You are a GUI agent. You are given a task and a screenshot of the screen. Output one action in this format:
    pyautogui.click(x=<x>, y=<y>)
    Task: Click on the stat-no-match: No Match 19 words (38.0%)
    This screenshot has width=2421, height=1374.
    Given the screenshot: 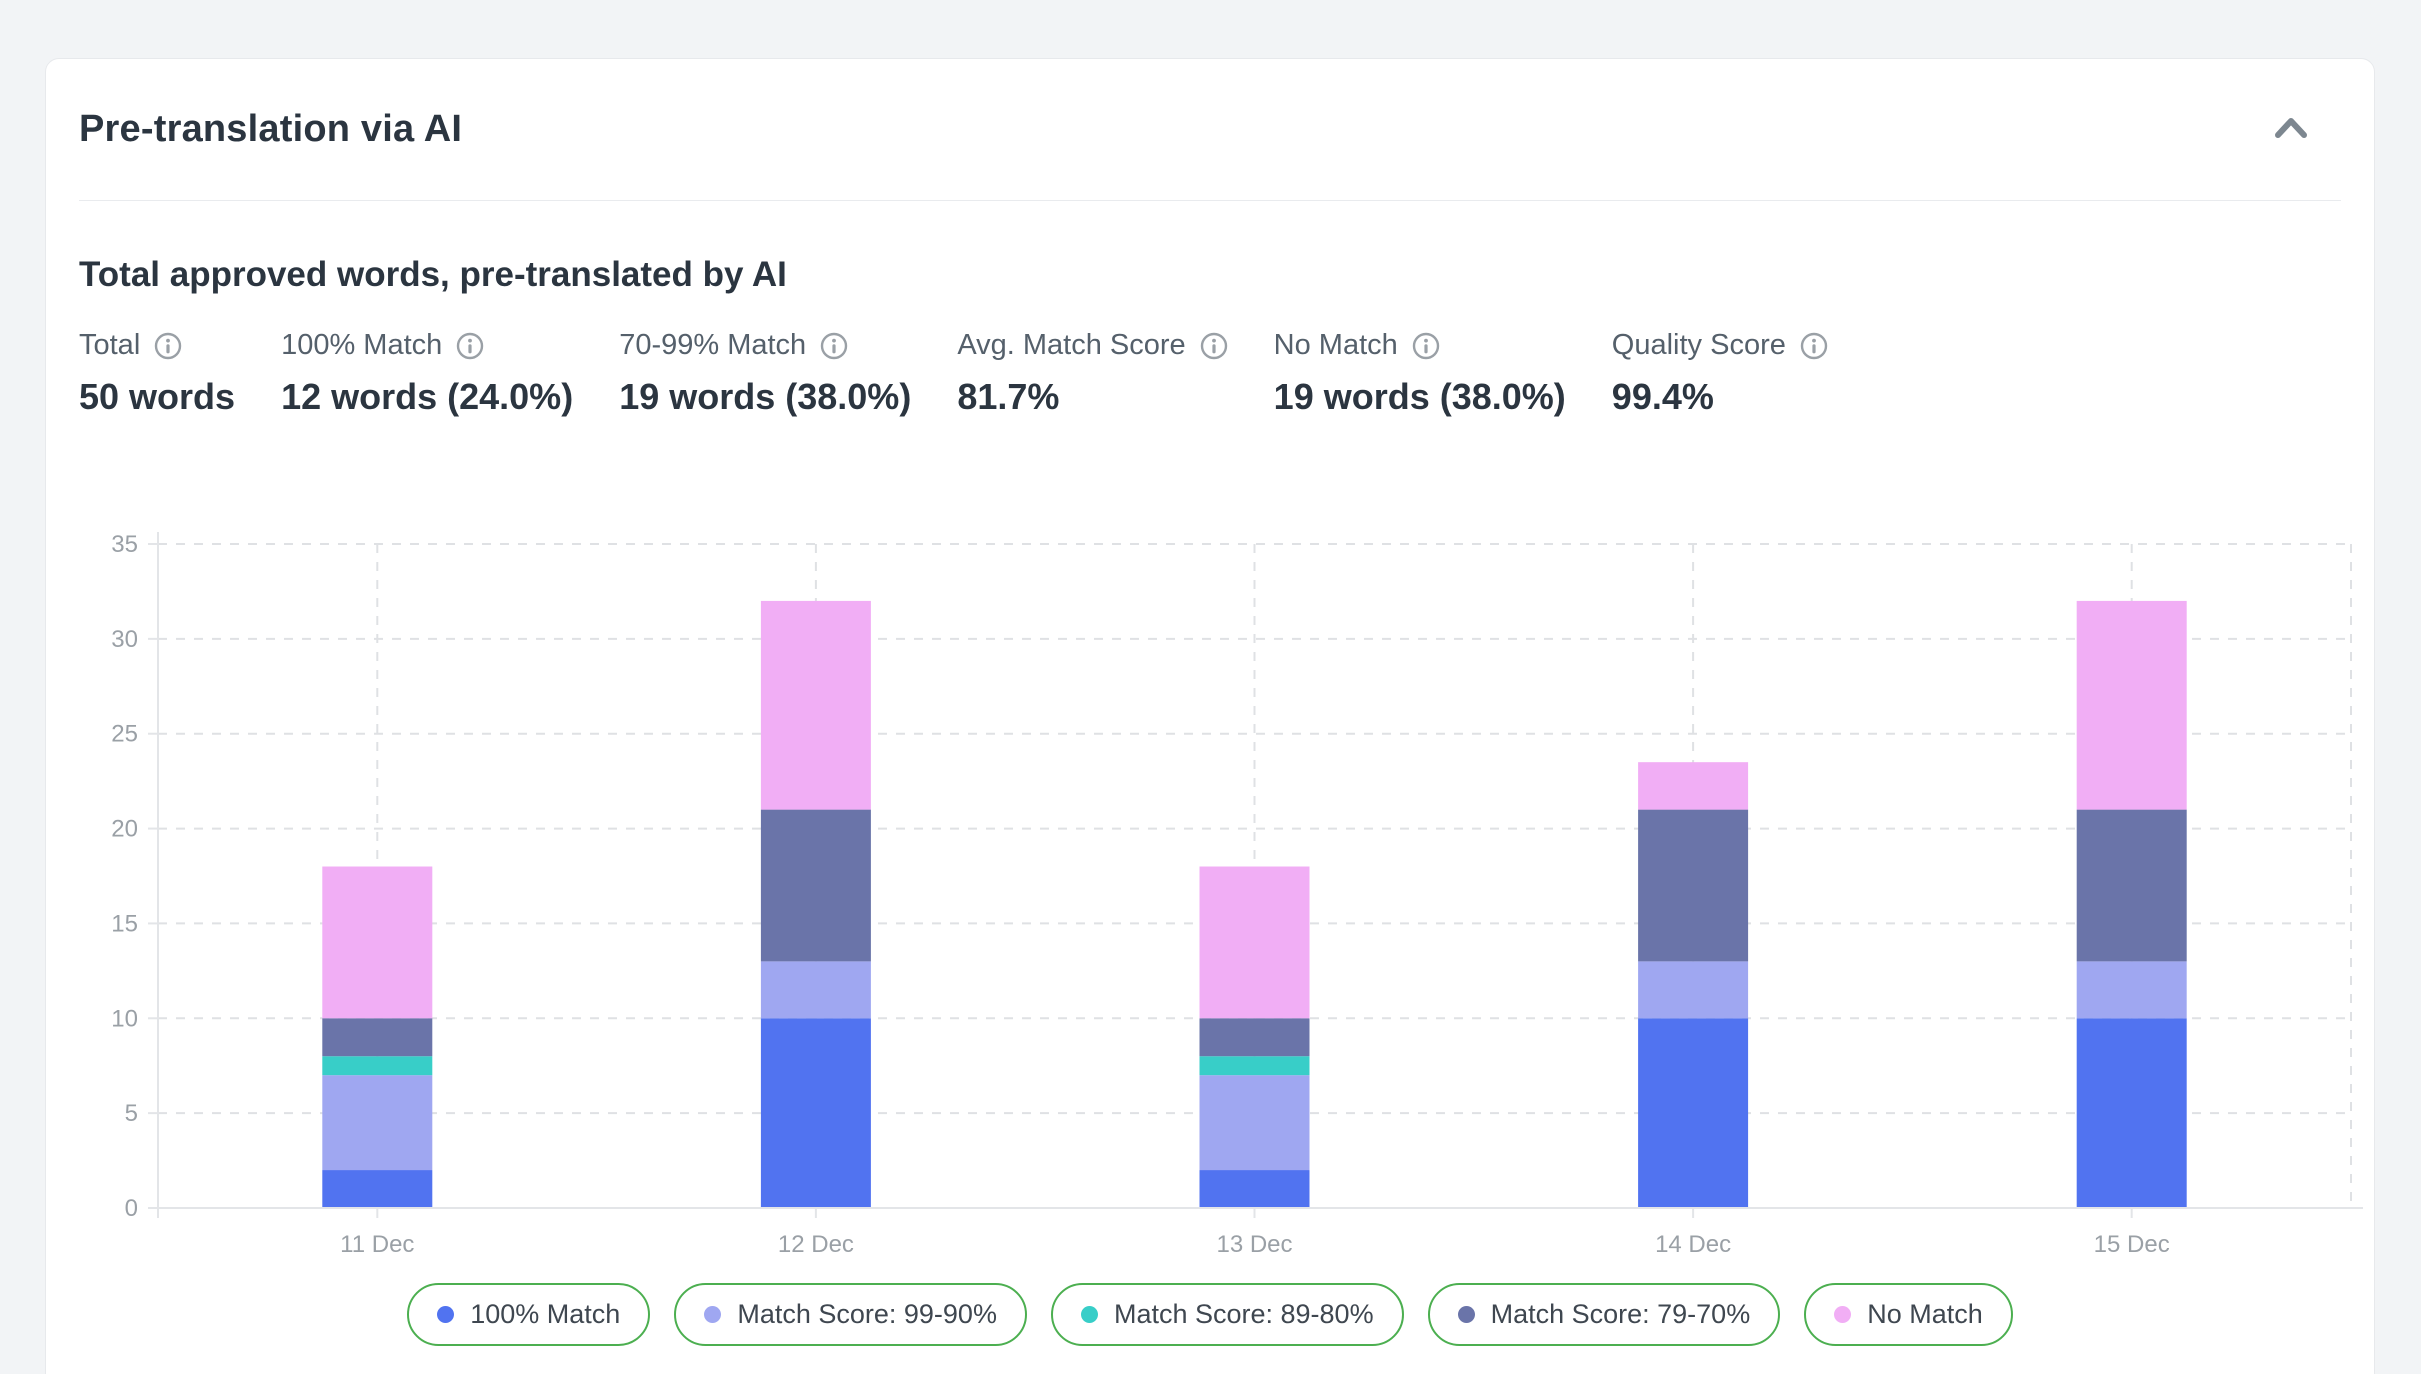 What is the action you would take?
    pyautogui.click(x=1420, y=373)
    